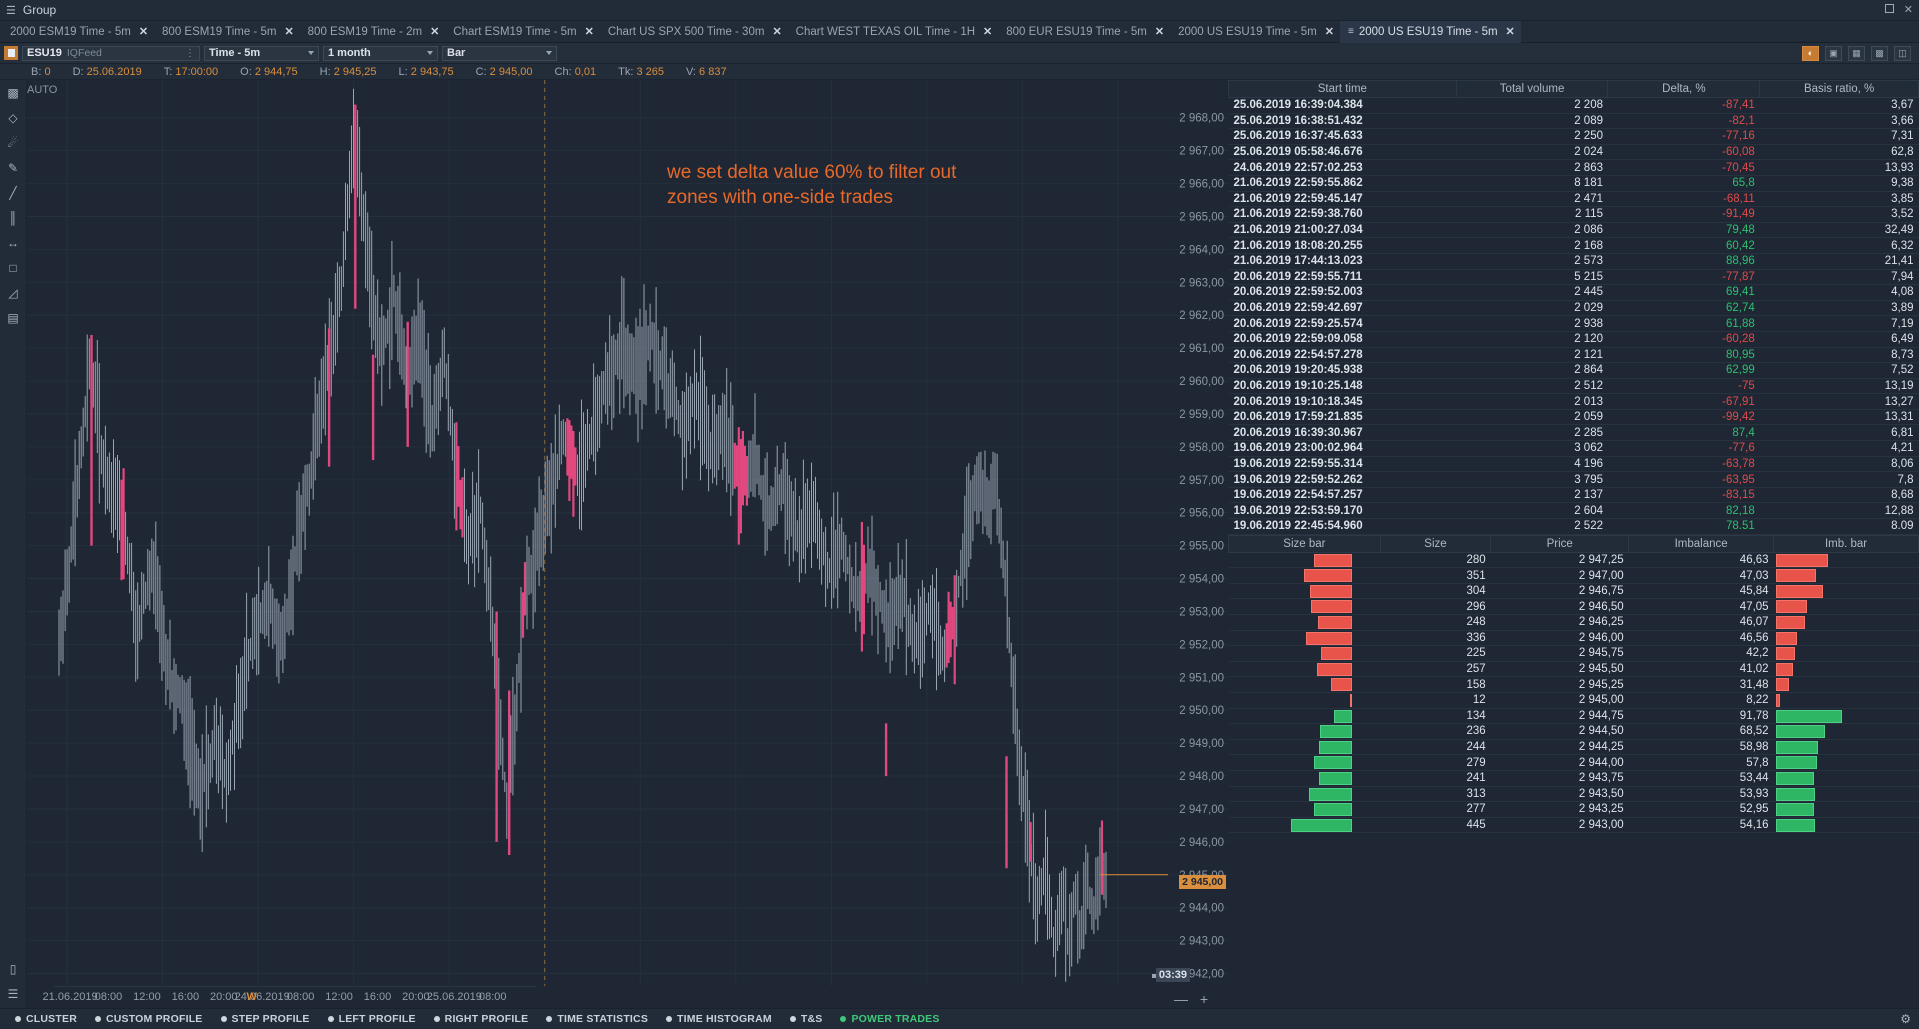  What do you see at coordinates (1573, 199) in the screenshot?
I see `table-row: 21.06.2019 22:59:45.147 2 471 -68,11 3,85` at bounding box center [1573, 199].